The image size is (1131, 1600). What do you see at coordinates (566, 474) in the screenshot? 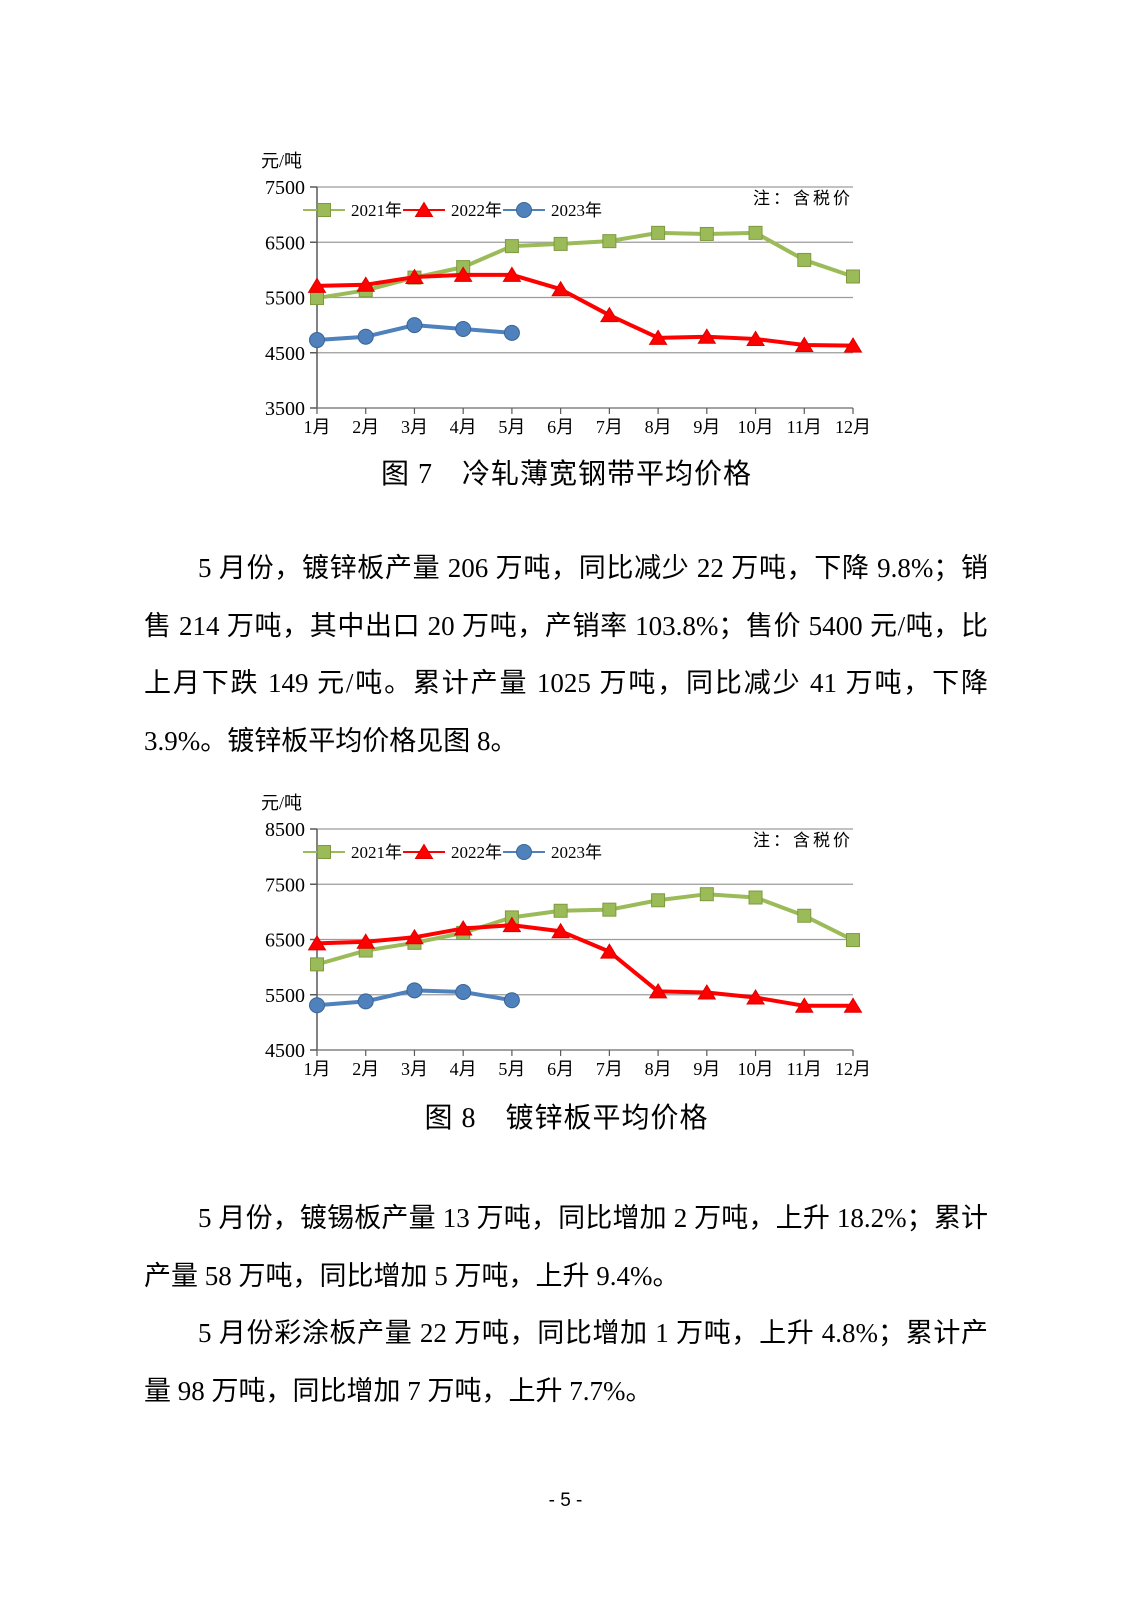
I see `figure7-caption: 图 7 冷轧薄宽钢带平均价格` at bounding box center [566, 474].